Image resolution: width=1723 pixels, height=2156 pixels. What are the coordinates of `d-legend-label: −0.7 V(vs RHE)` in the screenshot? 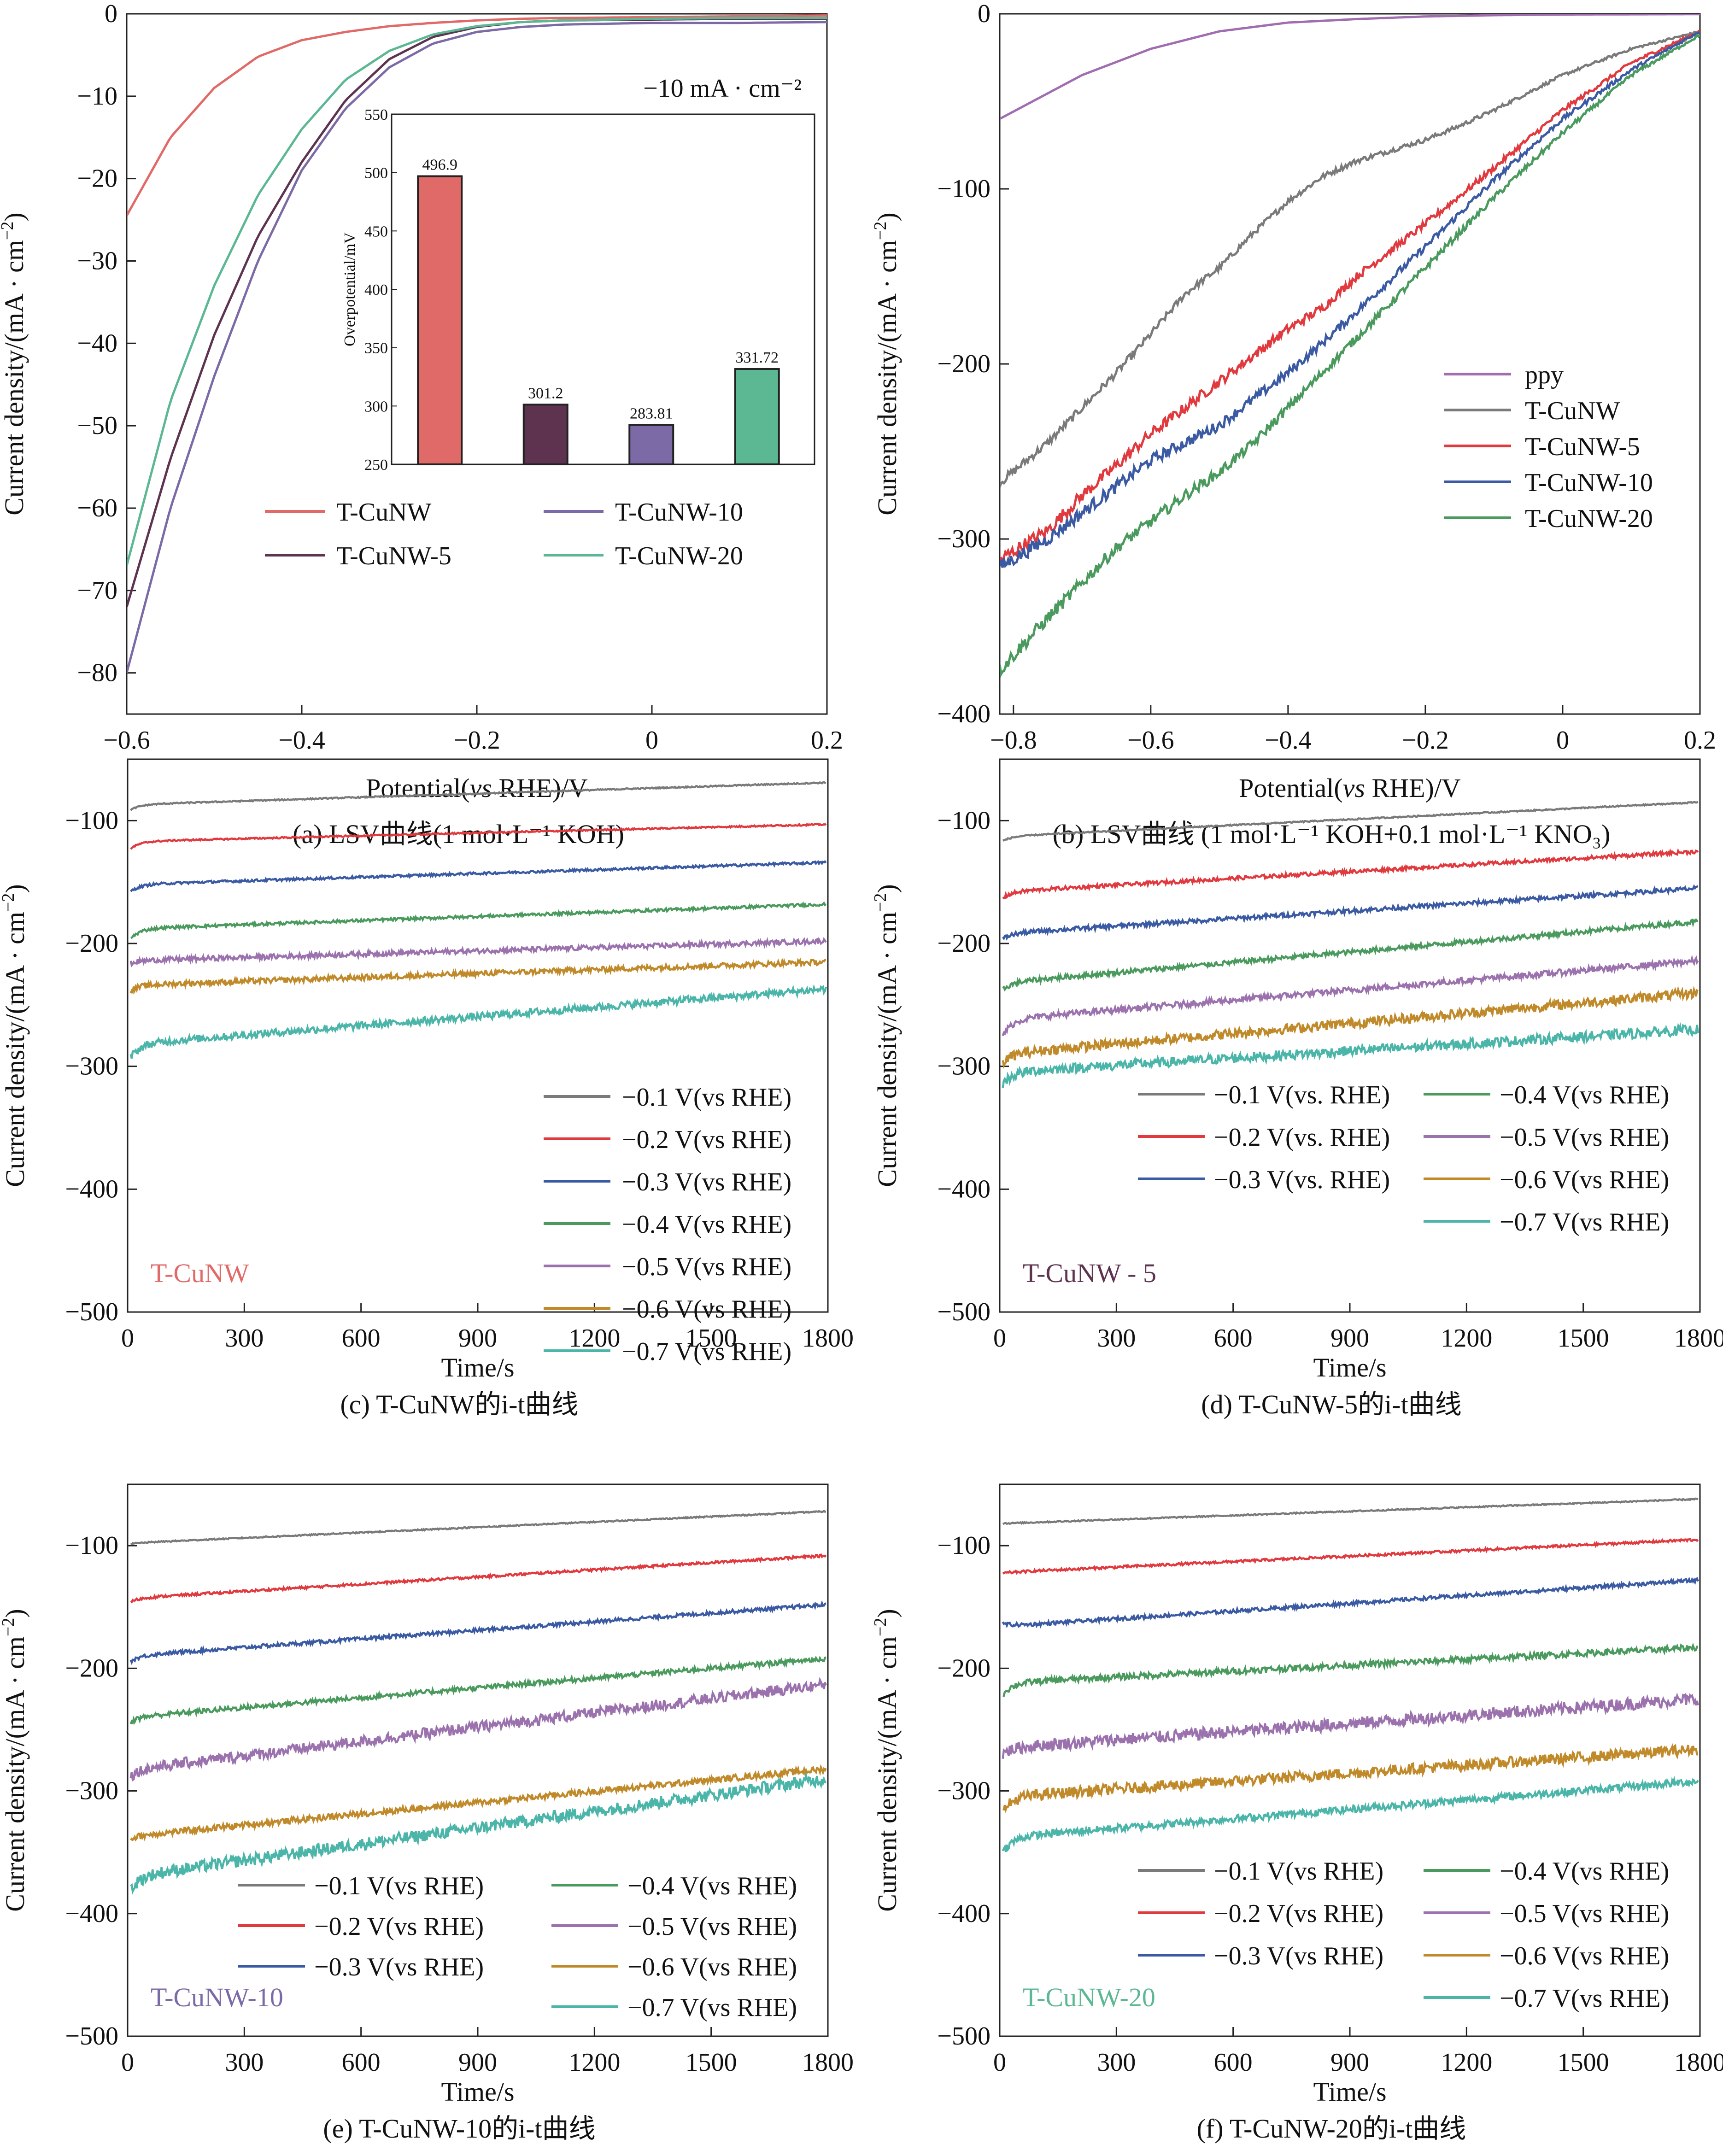 It's located at (1584, 1222).